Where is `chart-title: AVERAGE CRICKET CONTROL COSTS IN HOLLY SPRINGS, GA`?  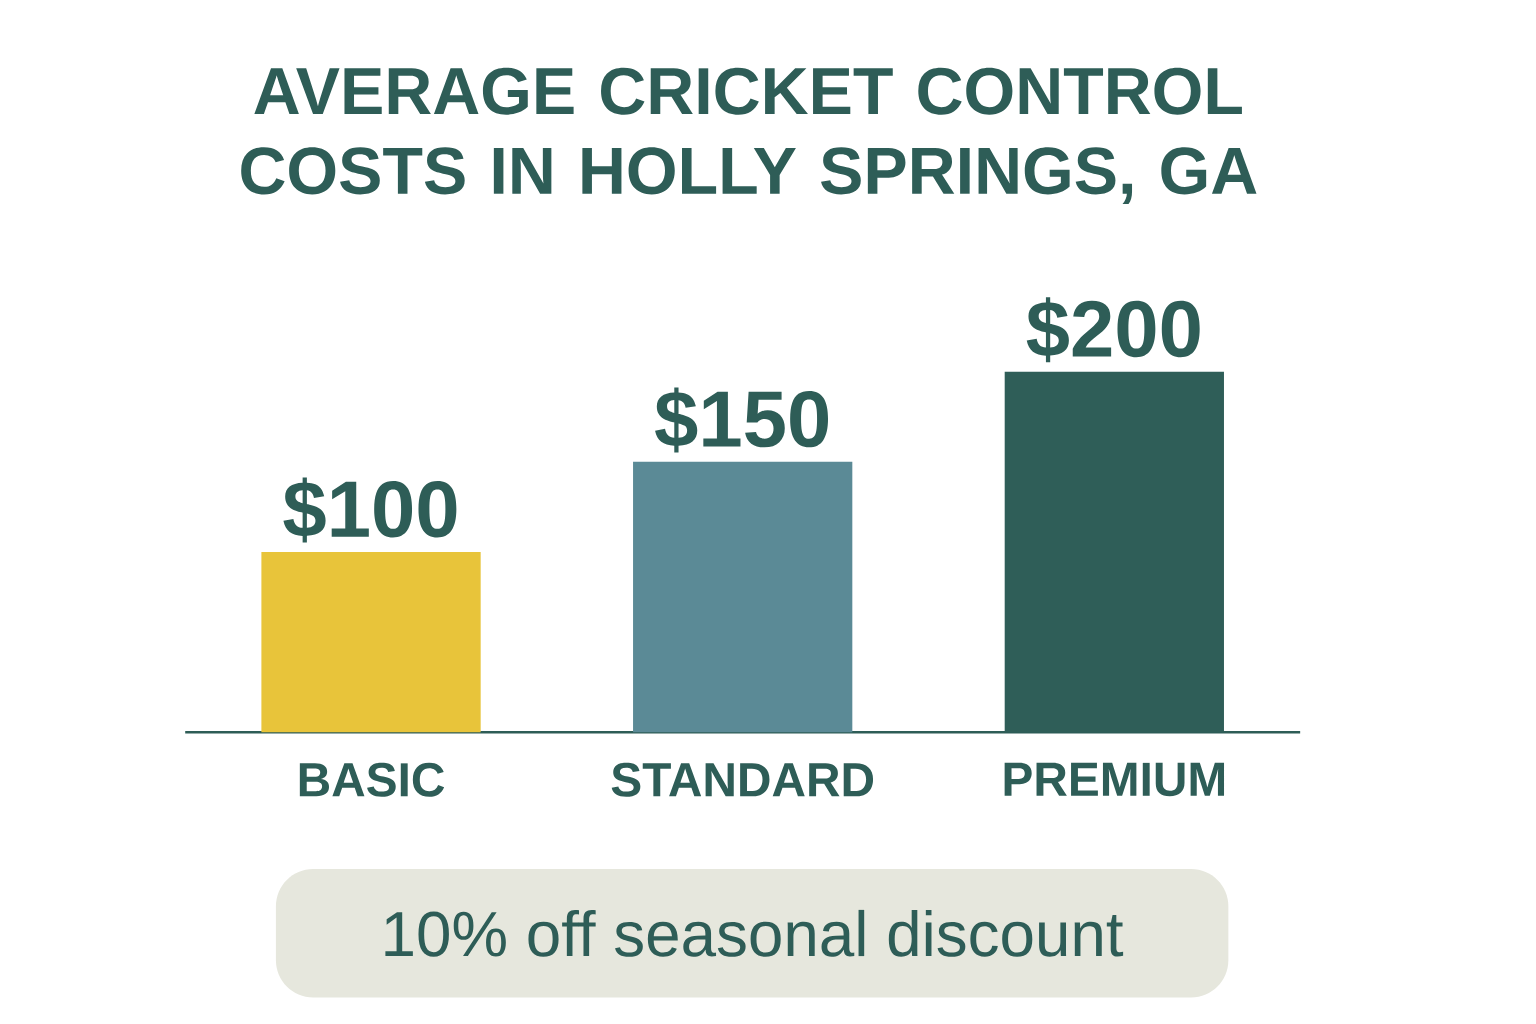
chart-title: AVERAGE CRICKET CONTROL COSTS IN HOLLY SPRINGS, GA is located at coordinates (749, 136).